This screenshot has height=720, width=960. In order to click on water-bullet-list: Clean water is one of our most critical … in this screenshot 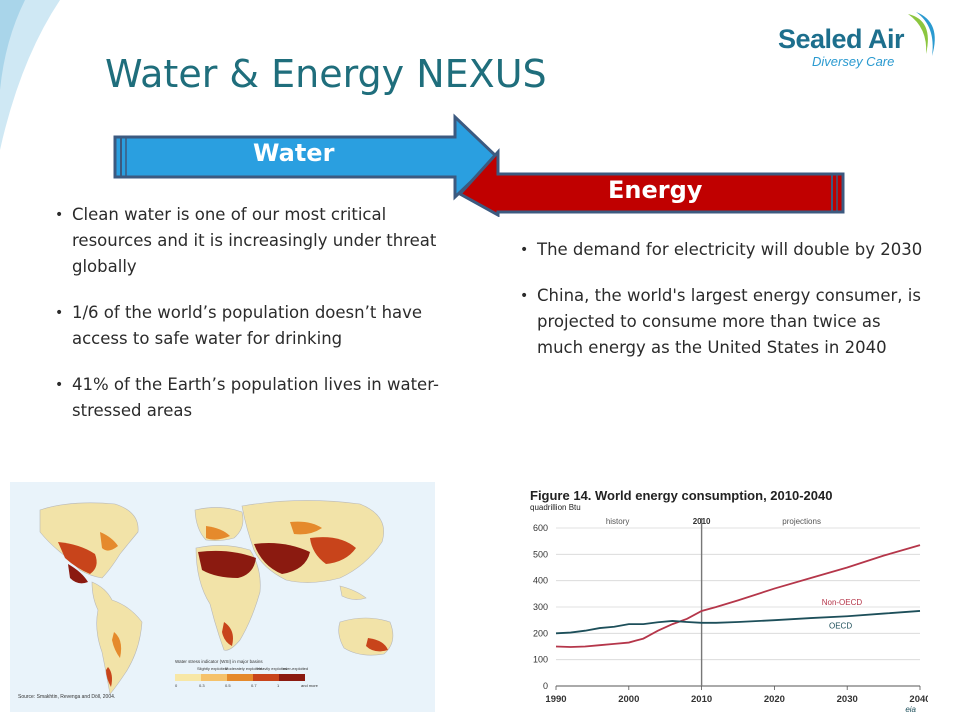, I will do `click(250, 323)`.